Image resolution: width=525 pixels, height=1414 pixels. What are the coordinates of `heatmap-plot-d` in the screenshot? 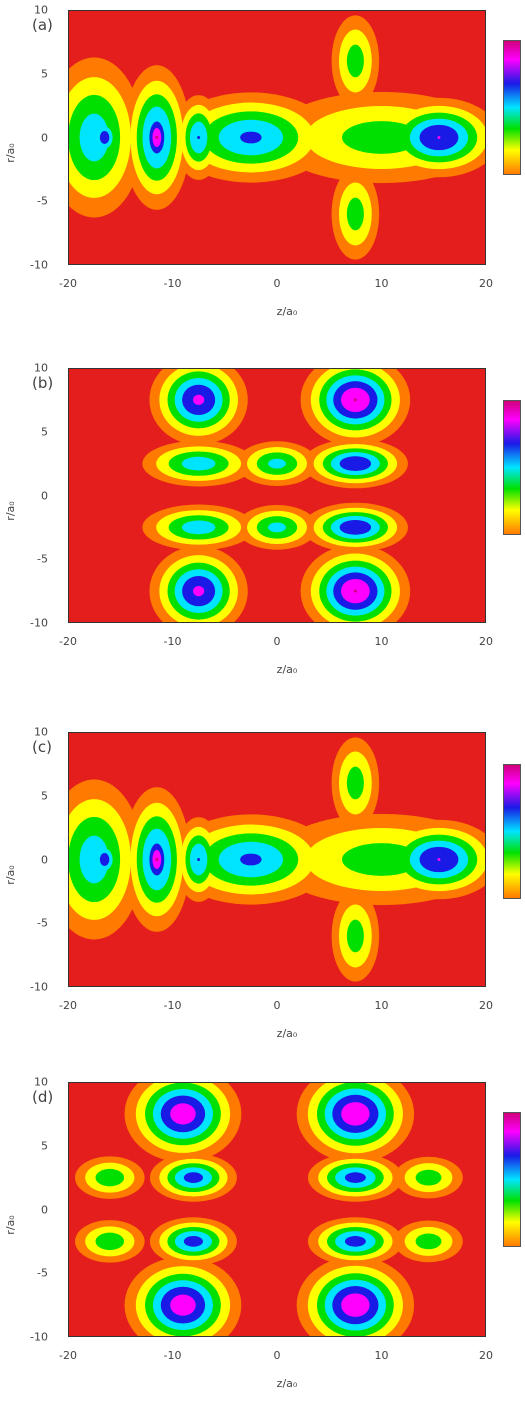 It's located at (277, 1209).